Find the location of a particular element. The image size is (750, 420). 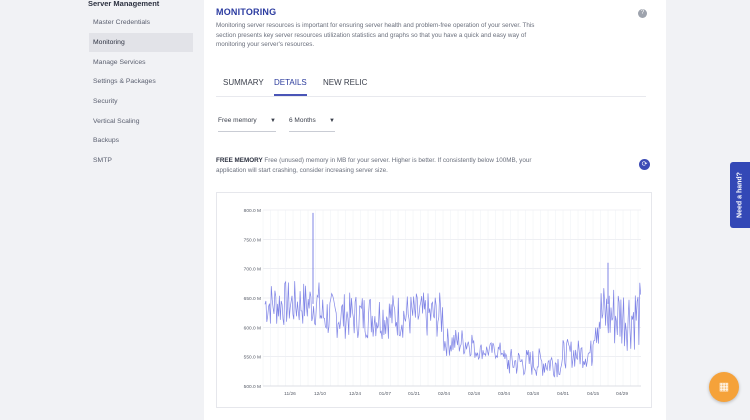

x-tick-label: 04/15 is located at coordinates (593, 394).